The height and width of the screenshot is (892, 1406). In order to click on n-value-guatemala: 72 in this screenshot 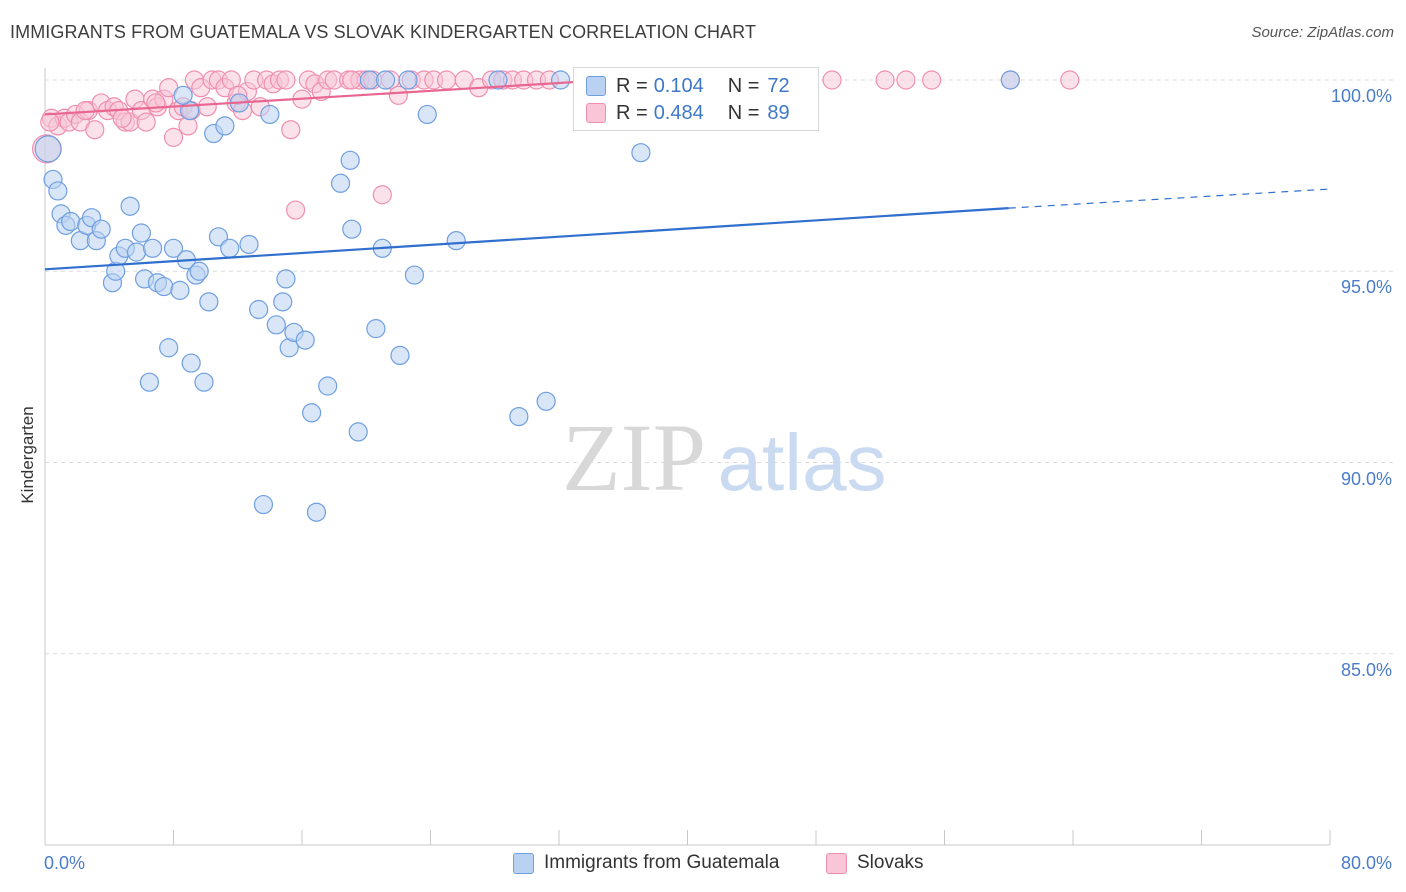, I will do `click(778, 85)`.